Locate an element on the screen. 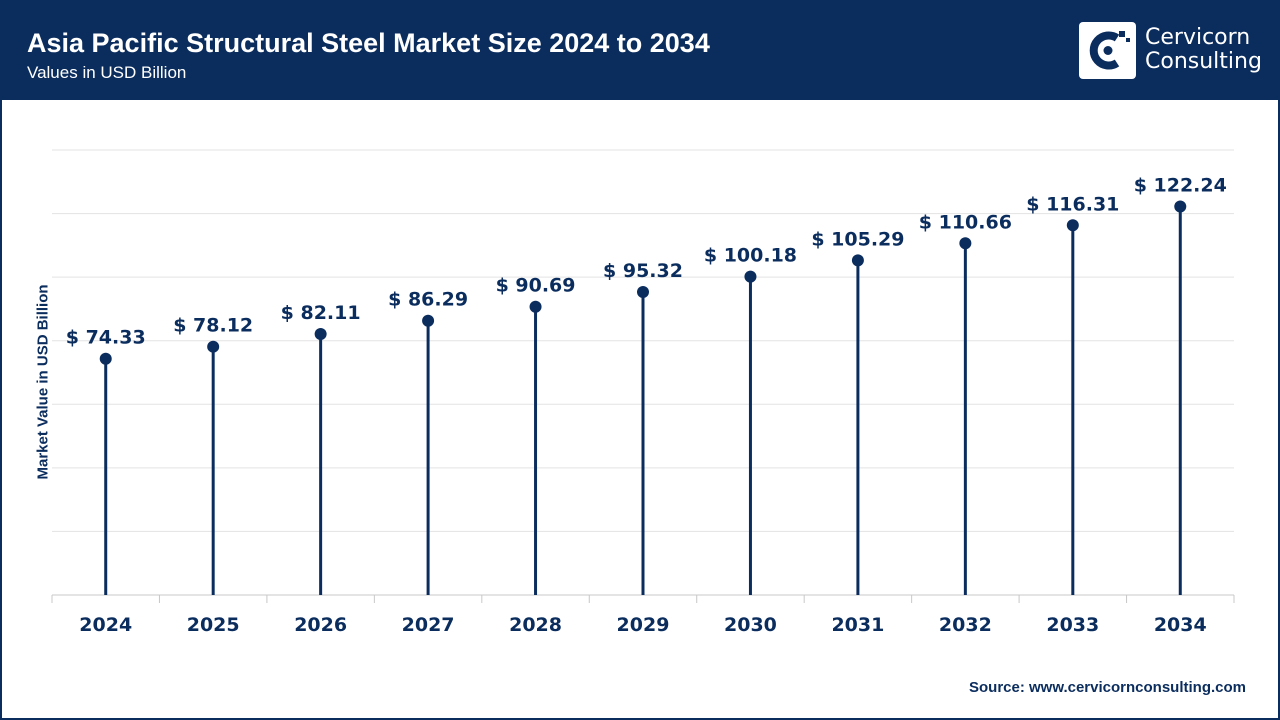 The image size is (1280, 720). x-tick-label: 2024 is located at coordinates (105, 625).